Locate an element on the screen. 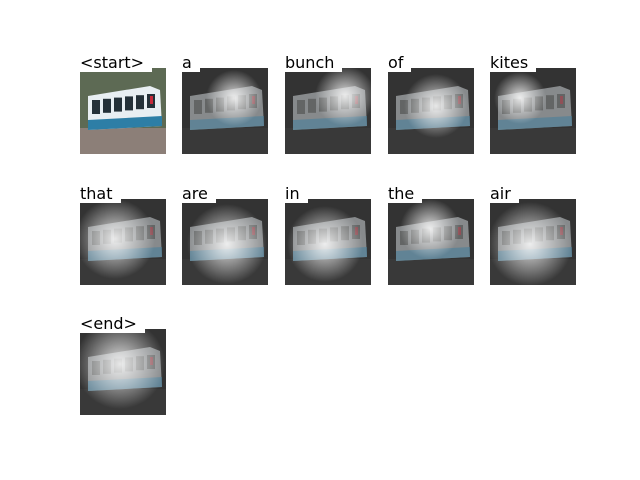 The image size is (640, 480). word-label: of is located at coordinates (400, 63).